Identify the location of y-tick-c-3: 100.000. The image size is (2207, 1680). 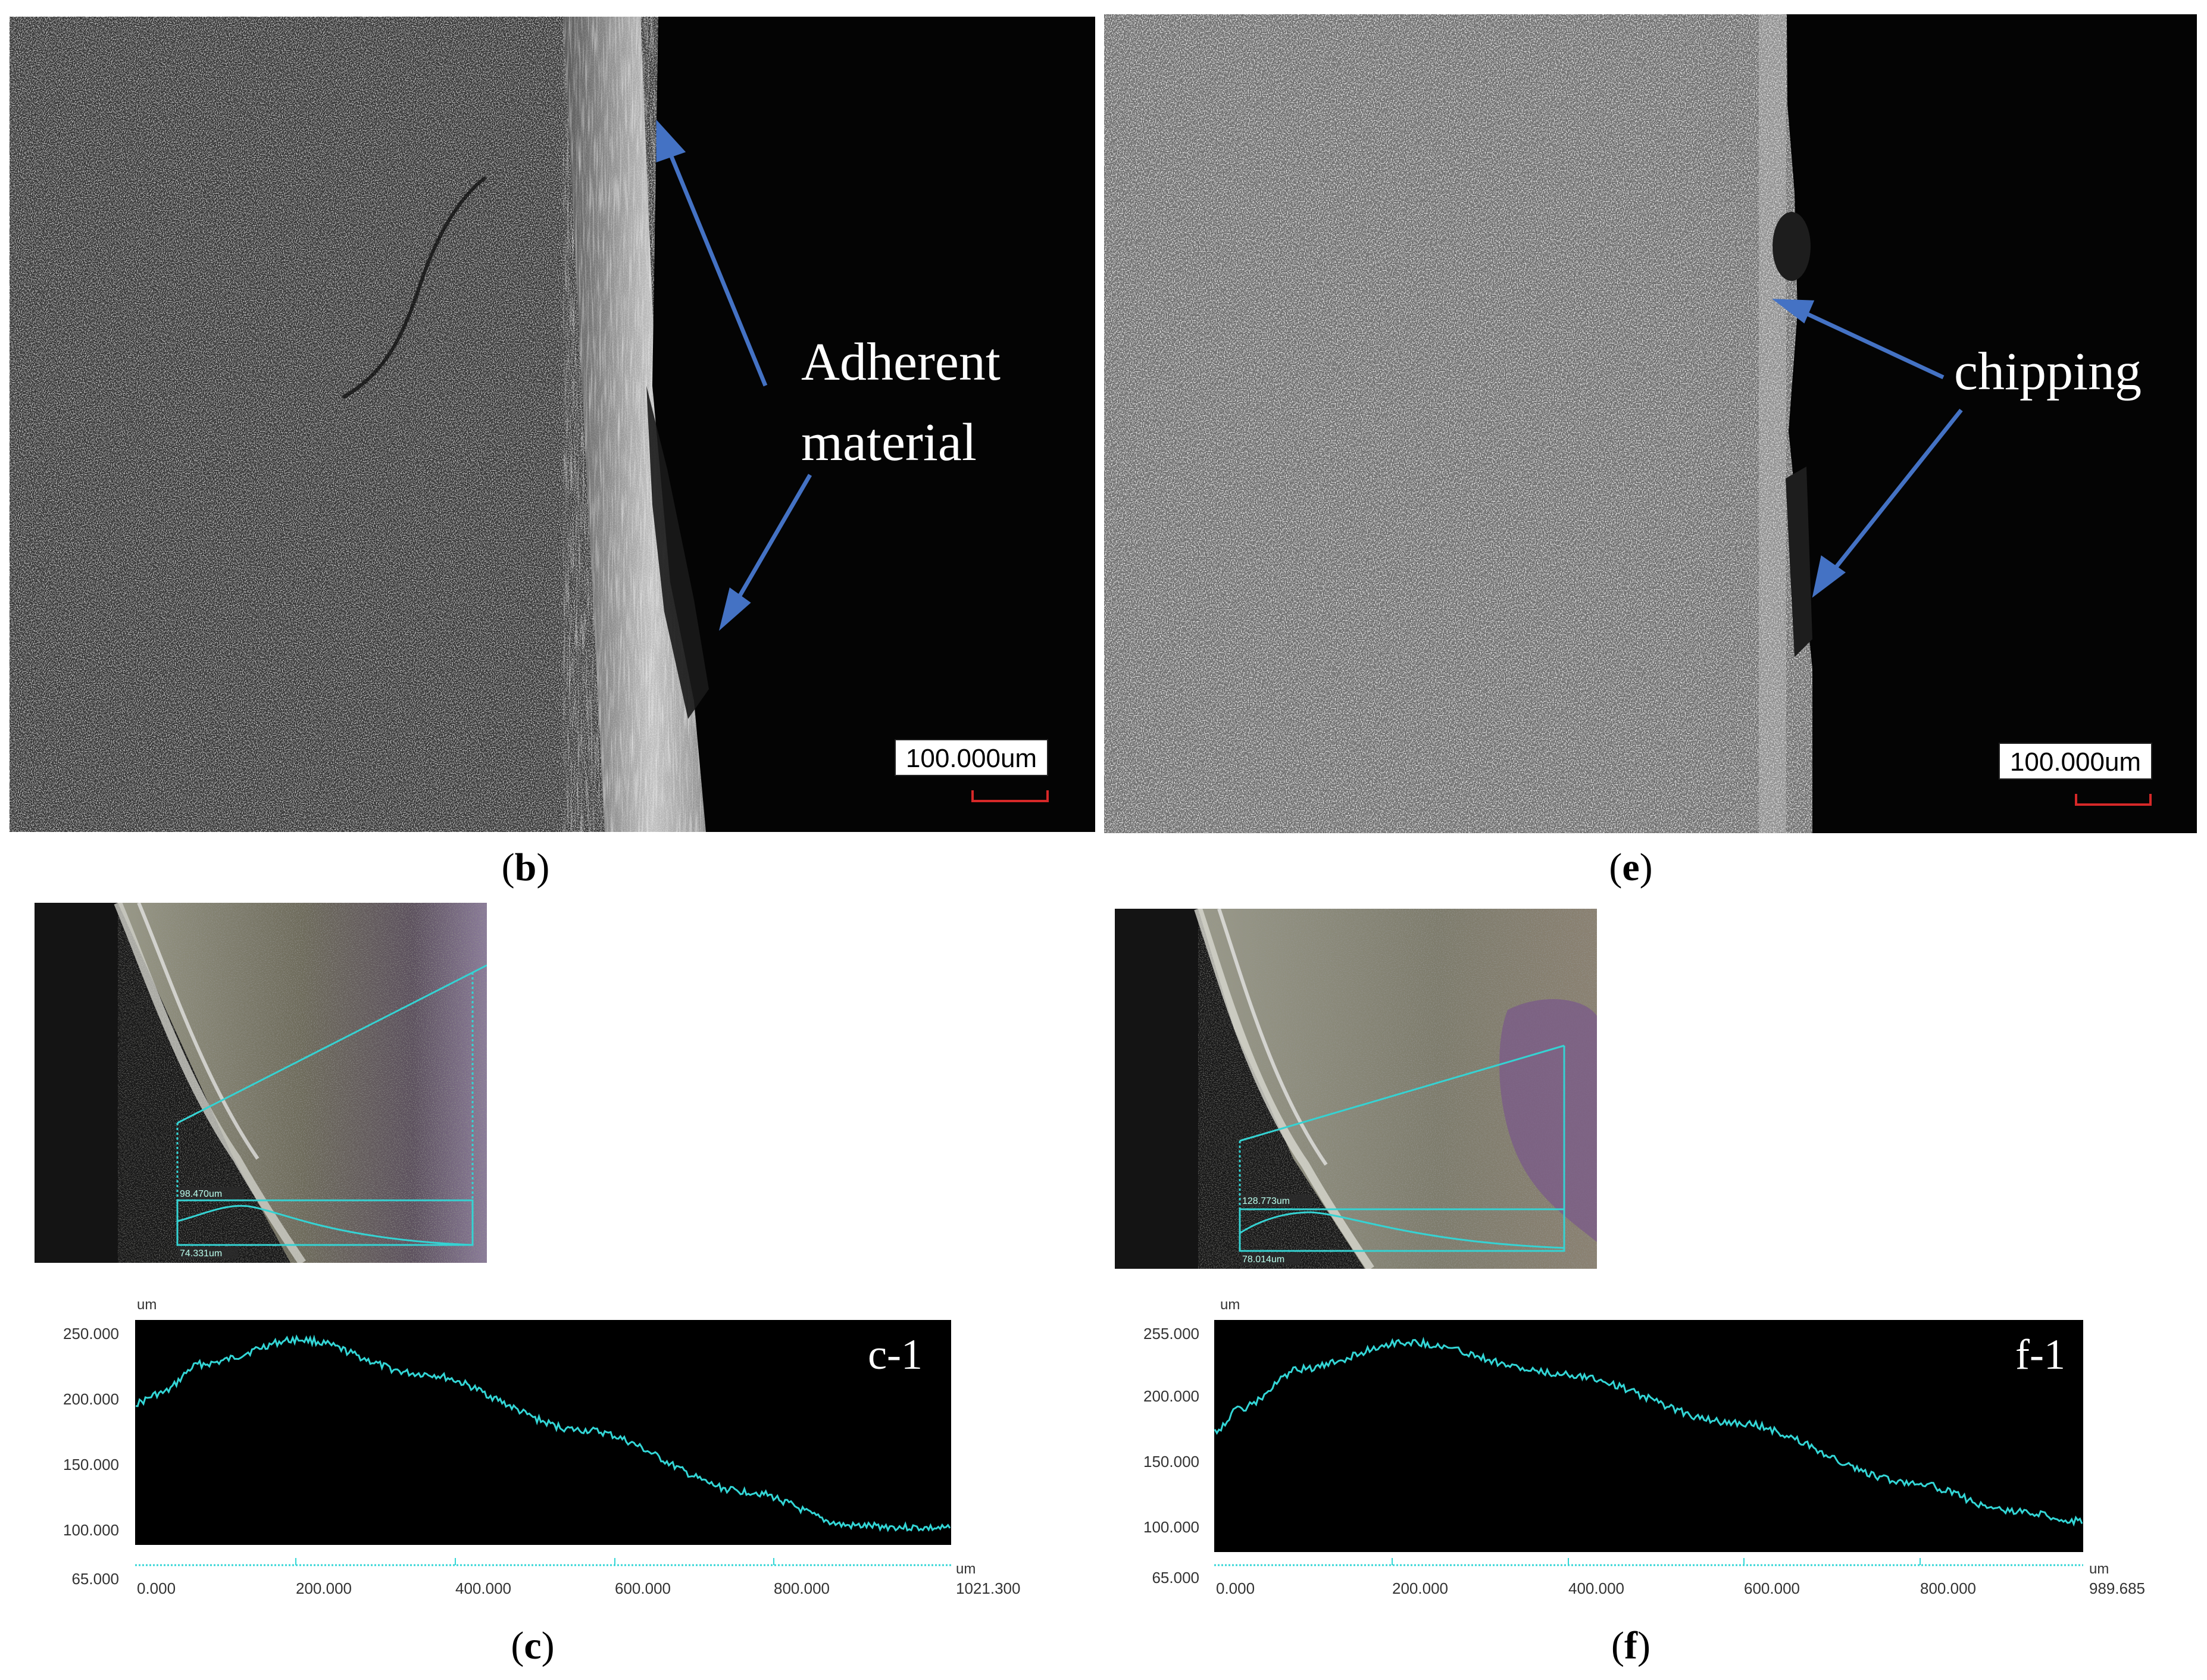
(91, 1530).